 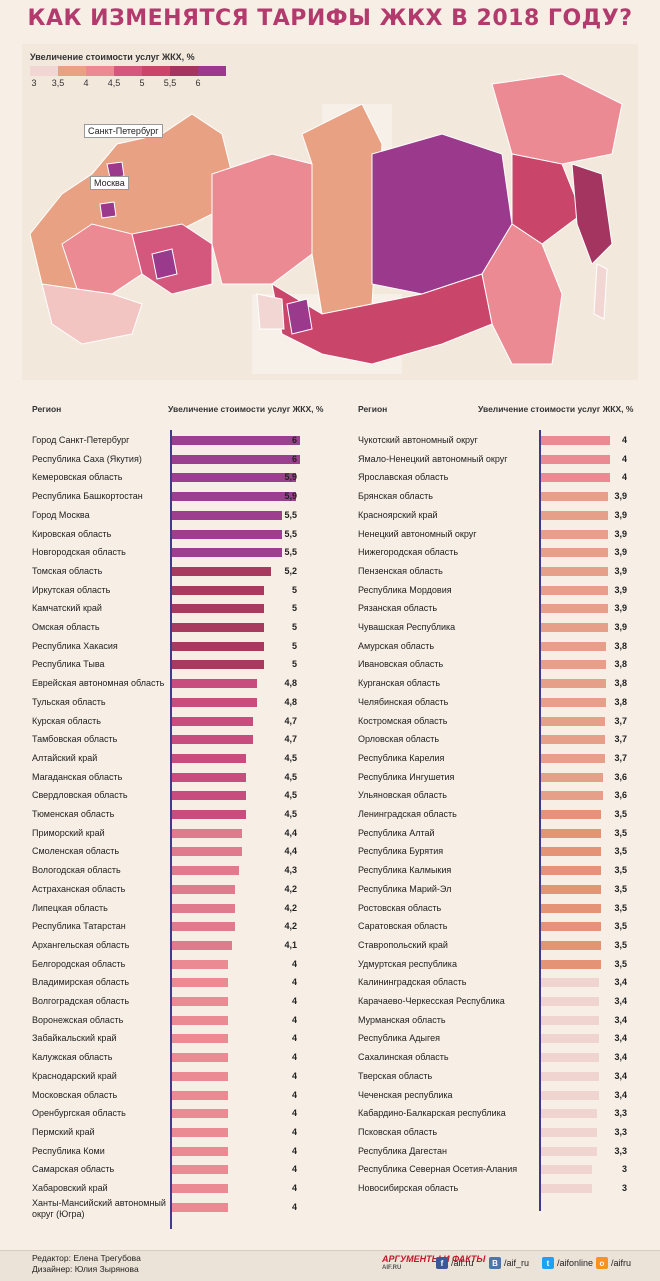 I want to click on title-bar: КАК ИЗМЕНЯТСЯ ТАРИФЫ ЖКХ В 2018 ГОДУ?, so click(x=330, y=20).